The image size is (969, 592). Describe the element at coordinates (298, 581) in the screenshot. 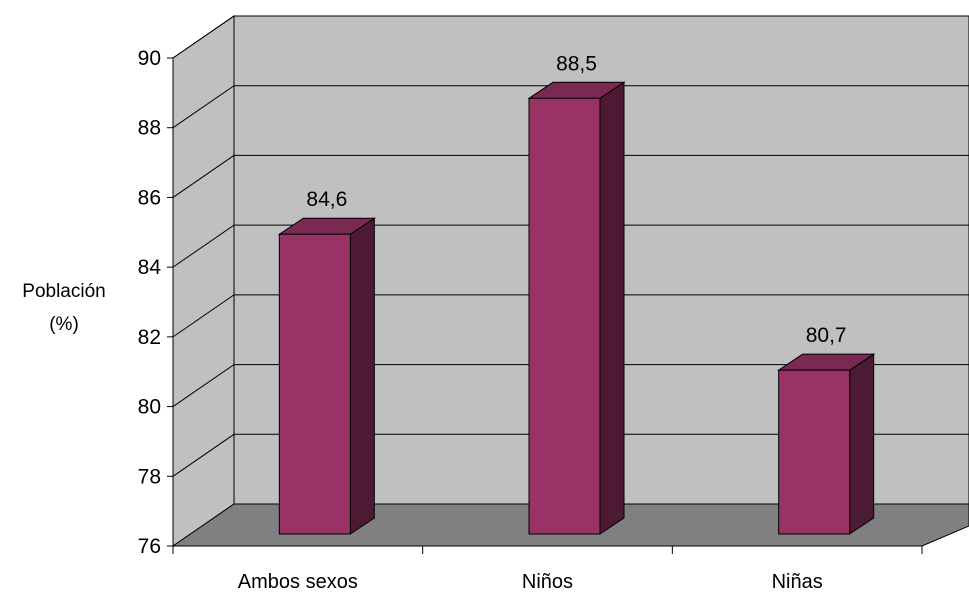

I see `x-category-label: Ambos sexos` at that location.